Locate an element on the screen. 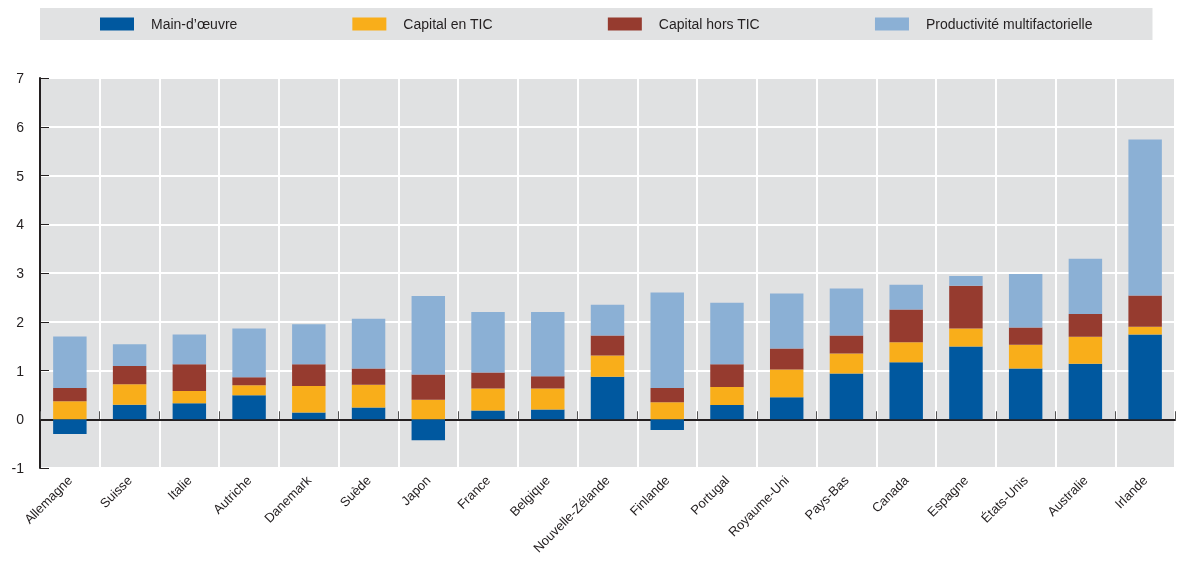 The width and height of the screenshot is (1183, 572). y-tick-label: -1 is located at coordinates (18, 468).